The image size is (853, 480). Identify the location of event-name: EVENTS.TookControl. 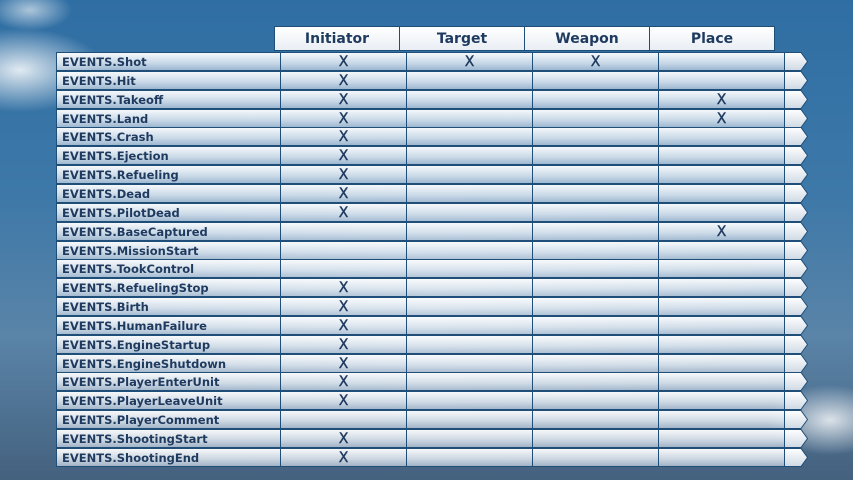
(168, 269).